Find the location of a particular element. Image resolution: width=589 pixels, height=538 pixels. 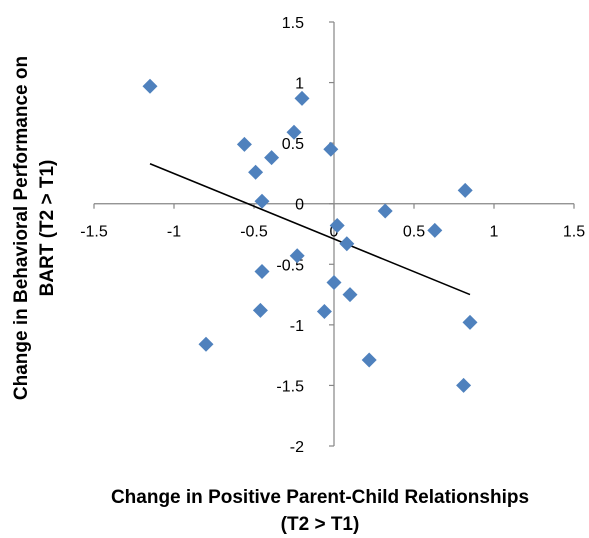

x-ticks: -1.5 -1 -0.5 0 0.5 1 1.5 is located at coordinates (332, 222).